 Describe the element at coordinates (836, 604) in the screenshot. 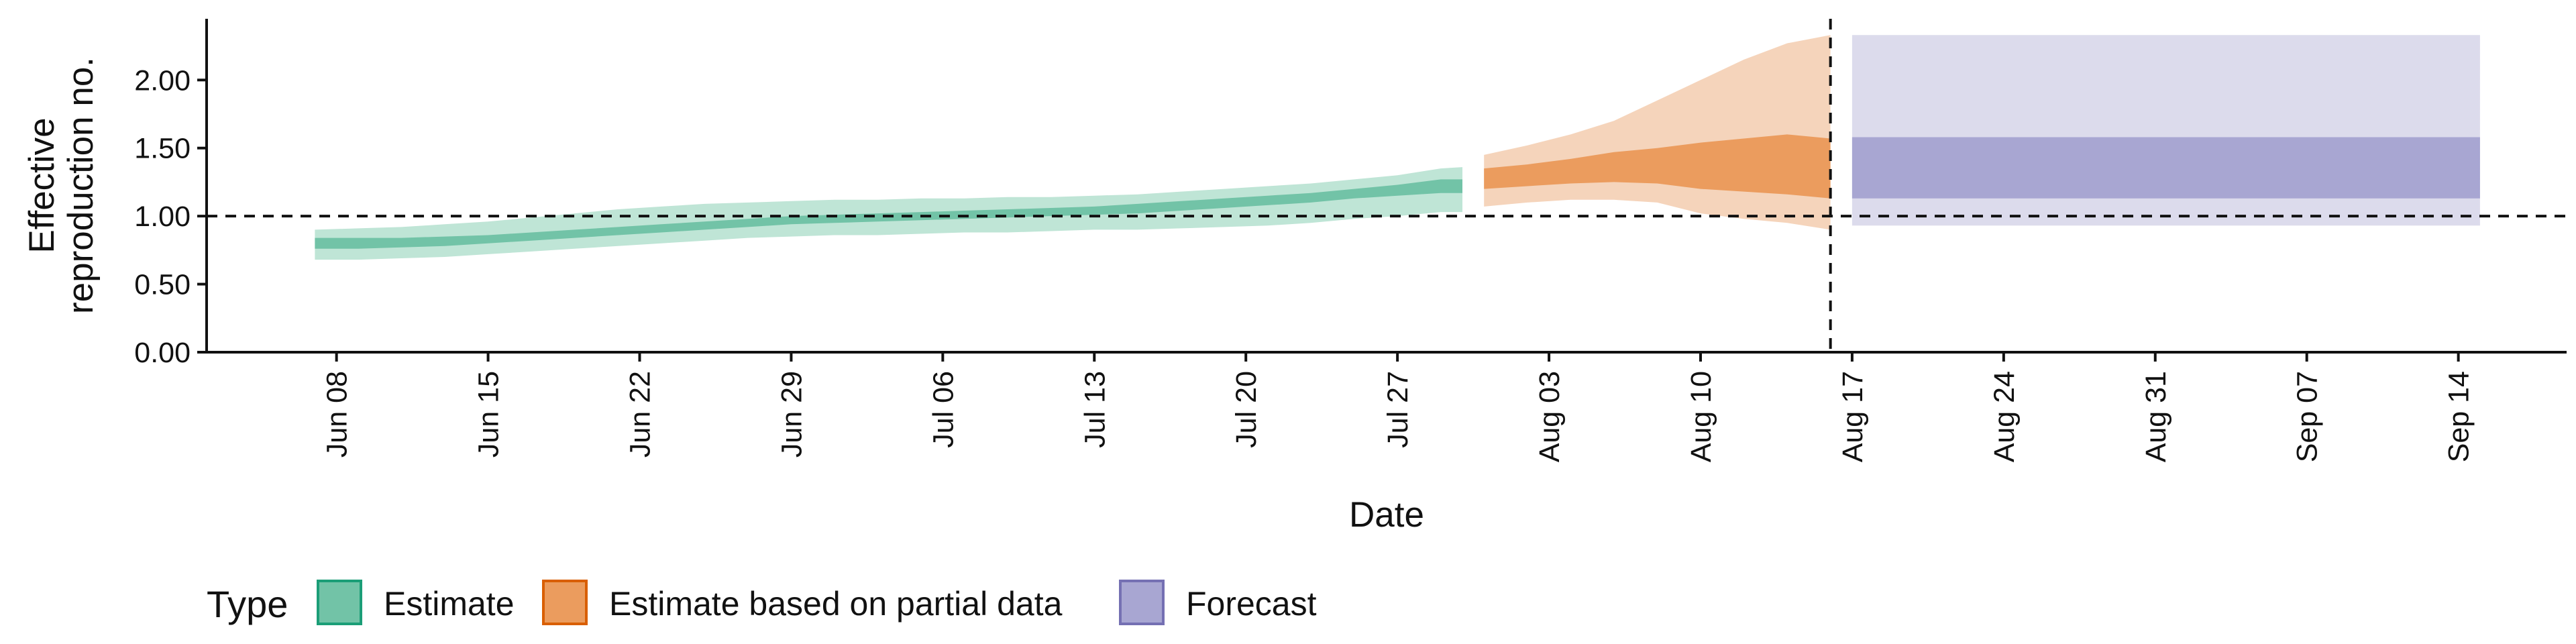

I see `legend-label-1: Estimate based on partial data` at that location.